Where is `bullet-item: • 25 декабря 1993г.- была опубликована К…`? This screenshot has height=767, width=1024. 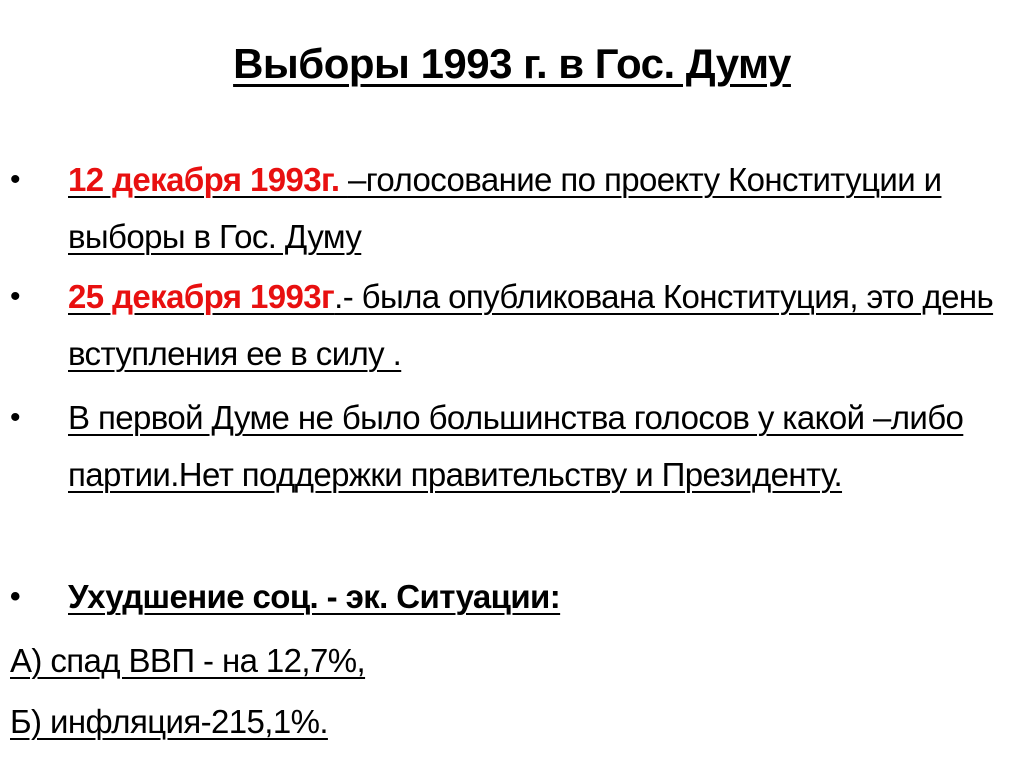
bullet-item: • 25 декабря 1993г.- была опубликована К… is located at coordinates (509, 325).